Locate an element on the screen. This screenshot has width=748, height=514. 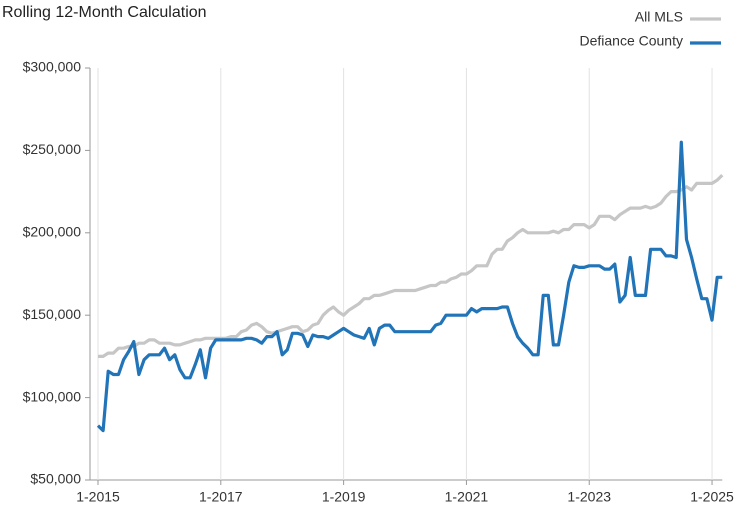
y-tick-label: $200,000 is located at coordinates (52, 232).